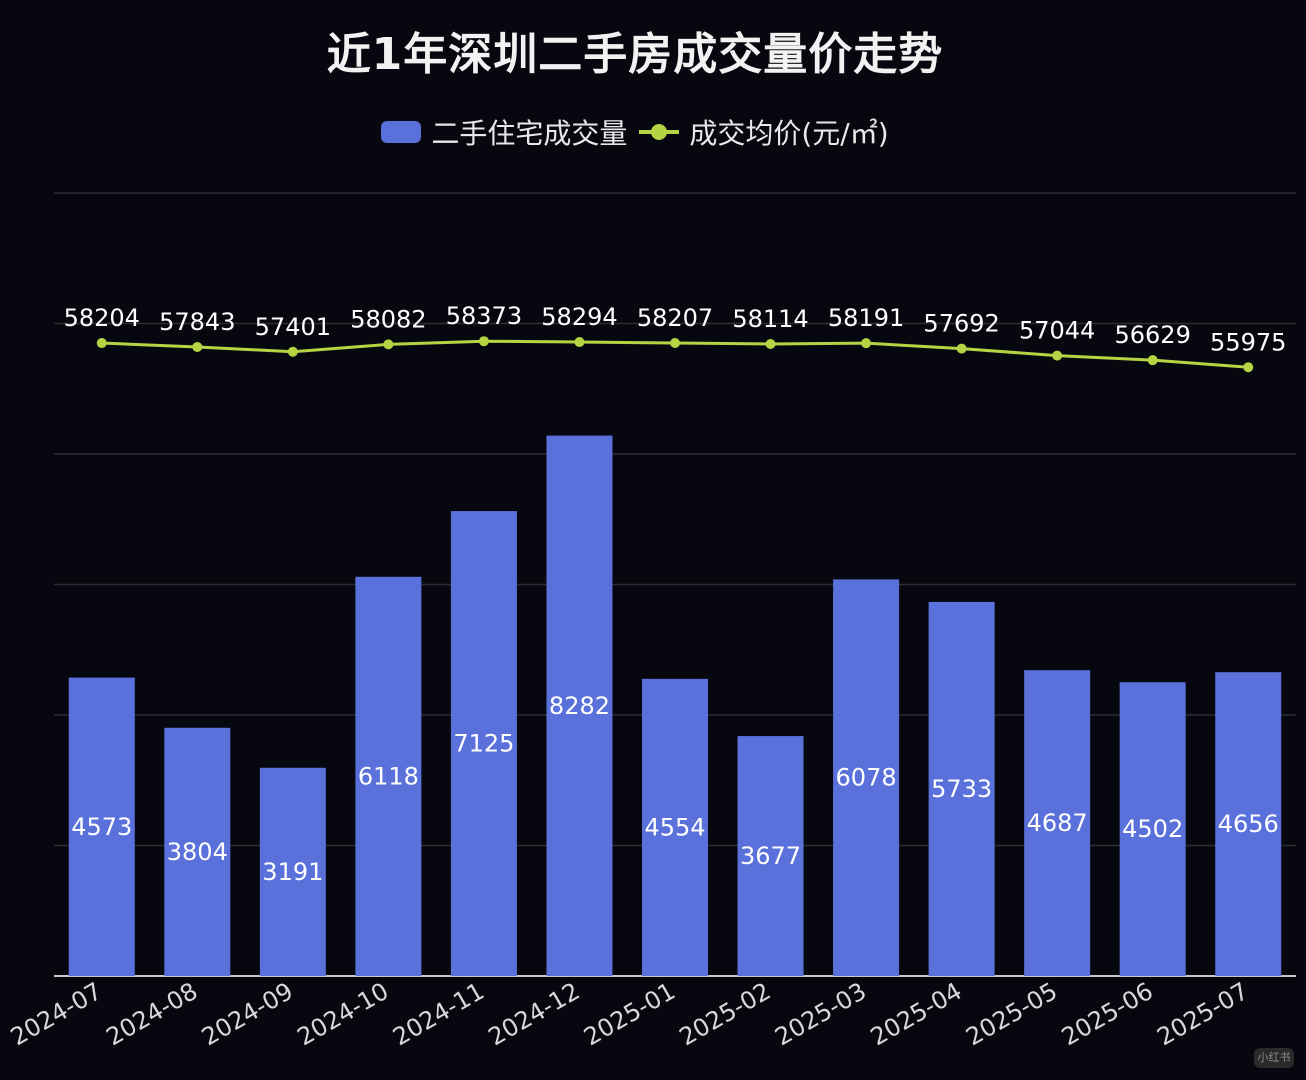  I want to click on price-value-label: 57044, so click(1057, 331).